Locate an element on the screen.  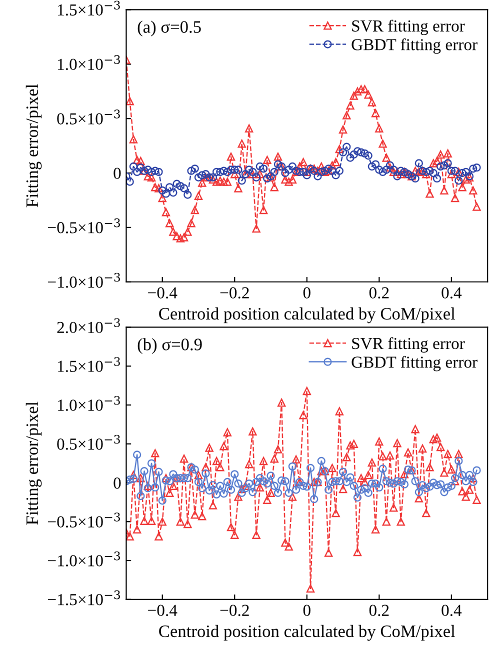
text: (b) σ=0.9 is located at coordinates (170, 346).